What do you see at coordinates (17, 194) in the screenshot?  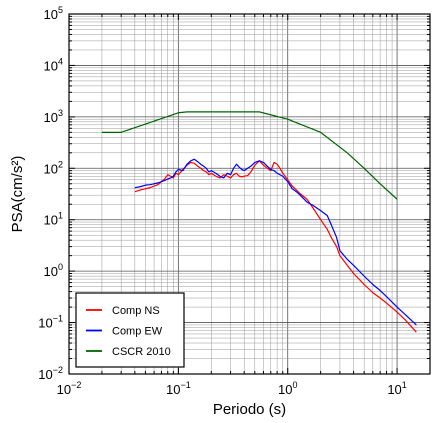 I see `y-axis-title: PSA(cm/s²)` at bounding box center [17, 194].